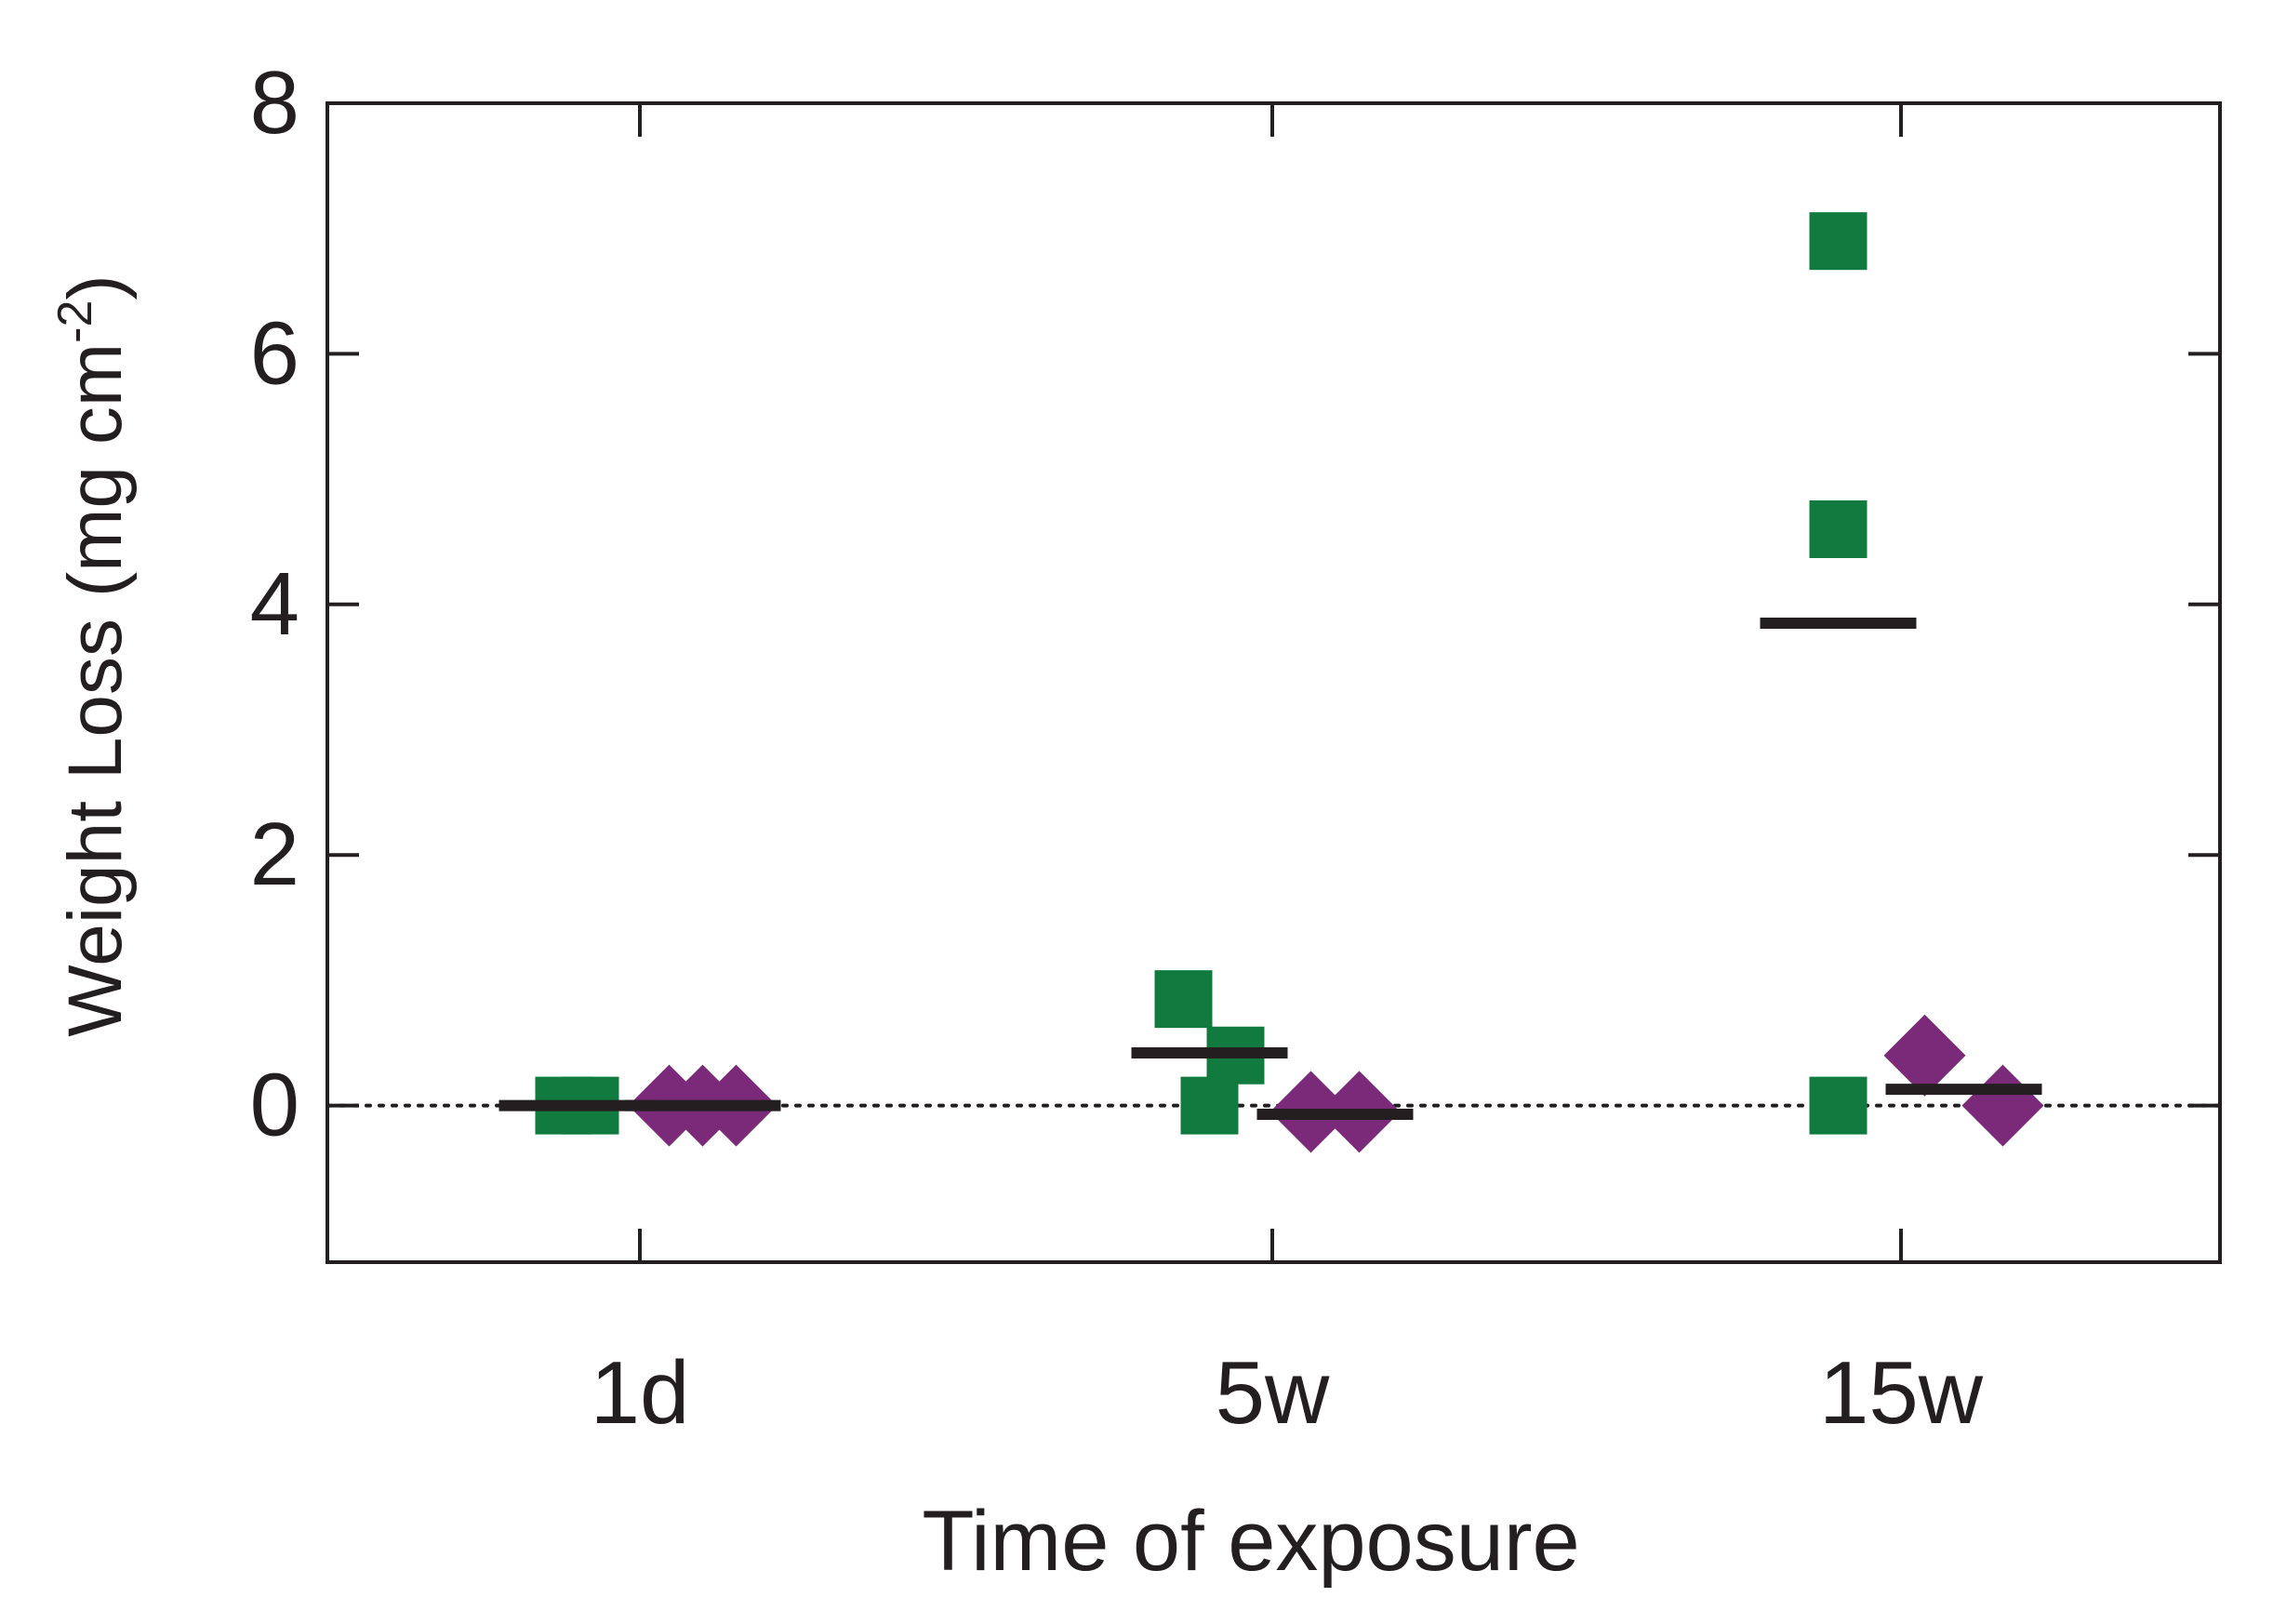 This screenshot has height=1624, width=2273. What do you see at coordinates (275, 855) in the screenshot?
I see `y-tick-label: 2` at bounding box center [275, 855].